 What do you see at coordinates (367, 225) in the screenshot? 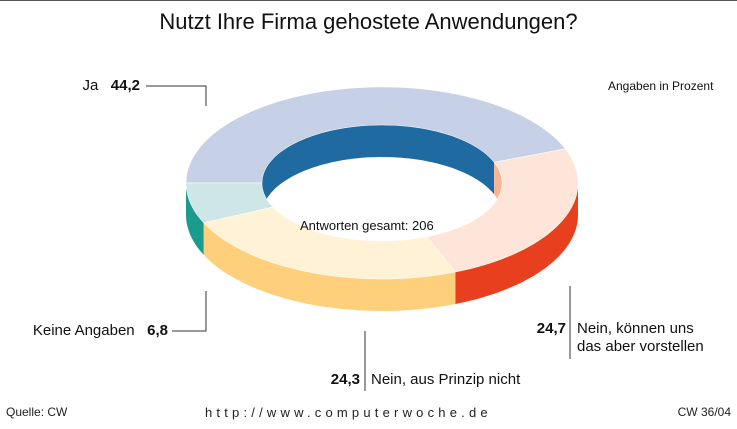
I see `center-label: Antworten gesamt: 206` at bounding box center [367, 225].